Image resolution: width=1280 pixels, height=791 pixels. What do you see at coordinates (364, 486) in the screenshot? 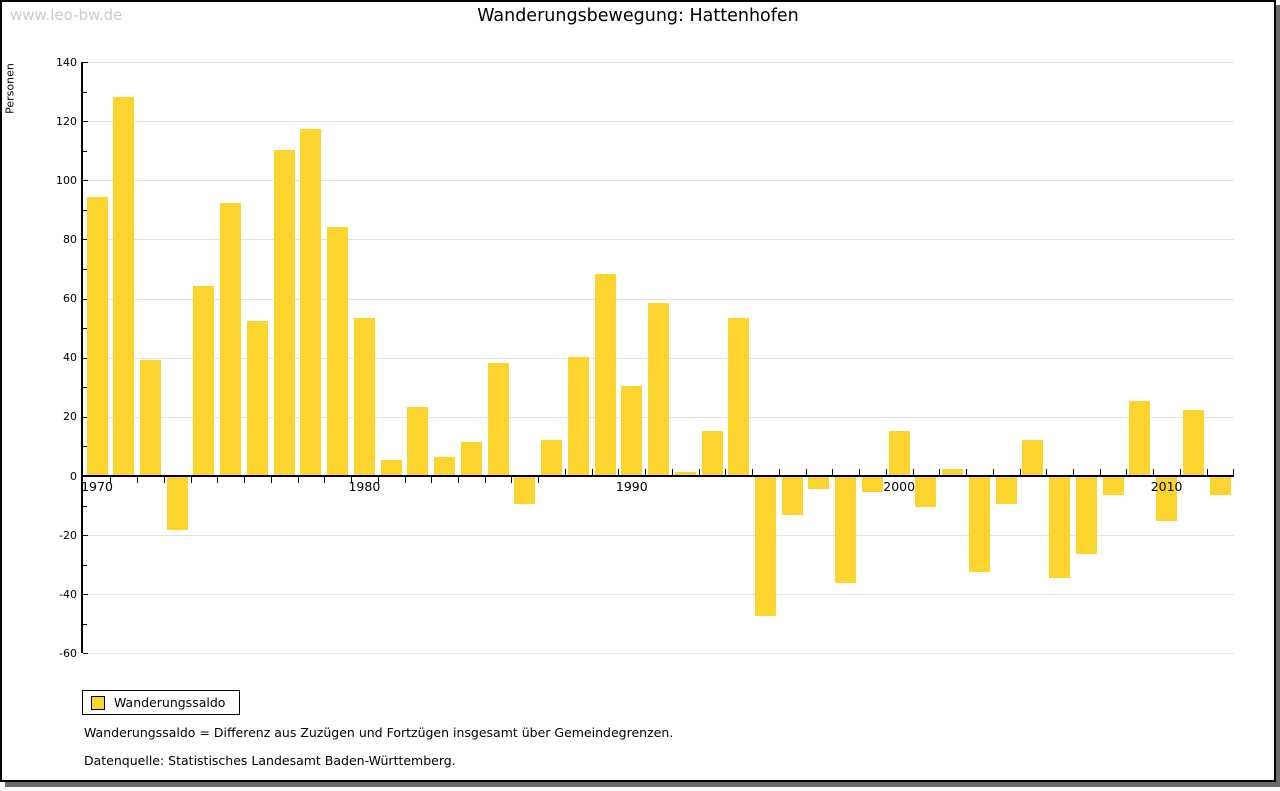
I see `x-tick-label-1980: 1980` at bounding box center [364, 486].